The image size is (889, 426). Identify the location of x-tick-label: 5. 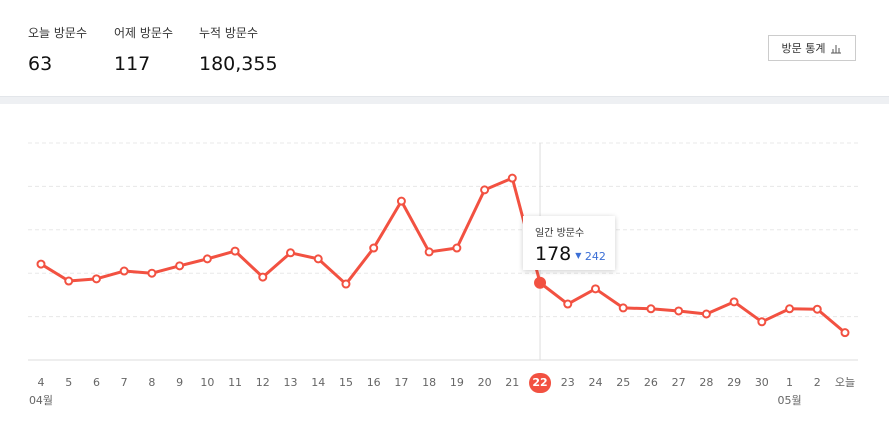
(68, 382).